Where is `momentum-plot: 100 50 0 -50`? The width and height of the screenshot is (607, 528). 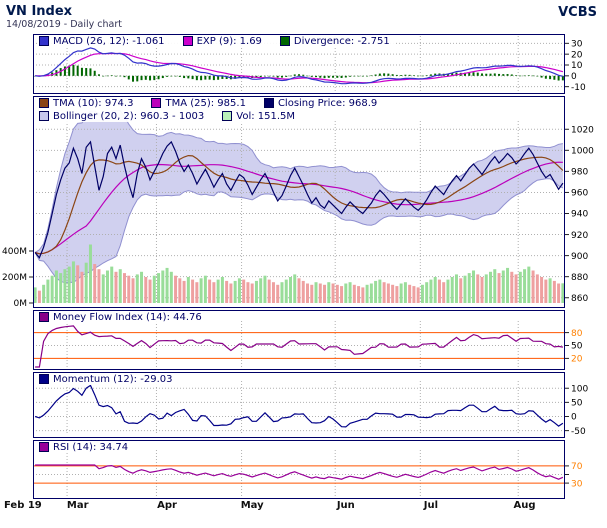
momentum-plot: 100 50 0 -50 is located at coordinates (310, 405).